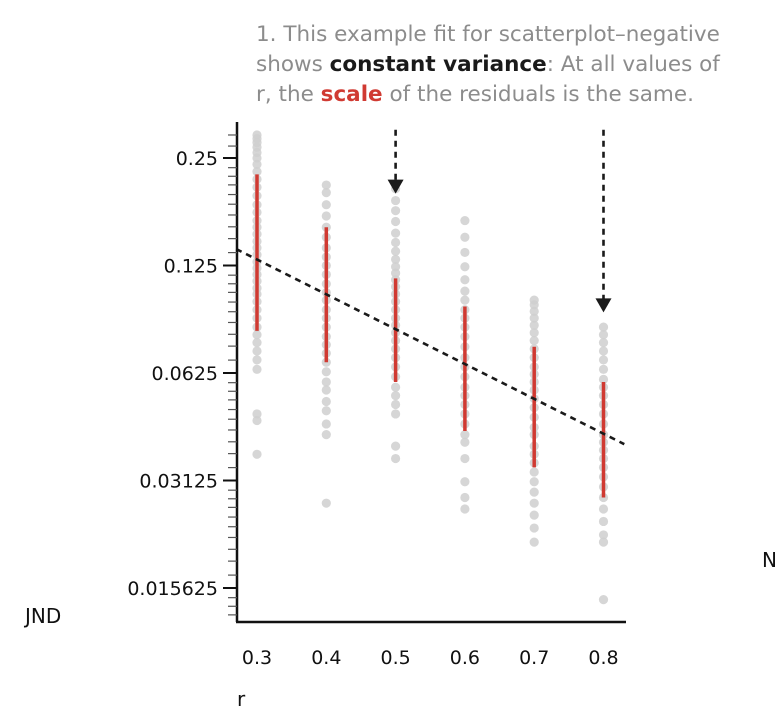 This screenshot has width=780, height=713. I want to click on x-tick-label: 0.4, so click(326, 658).